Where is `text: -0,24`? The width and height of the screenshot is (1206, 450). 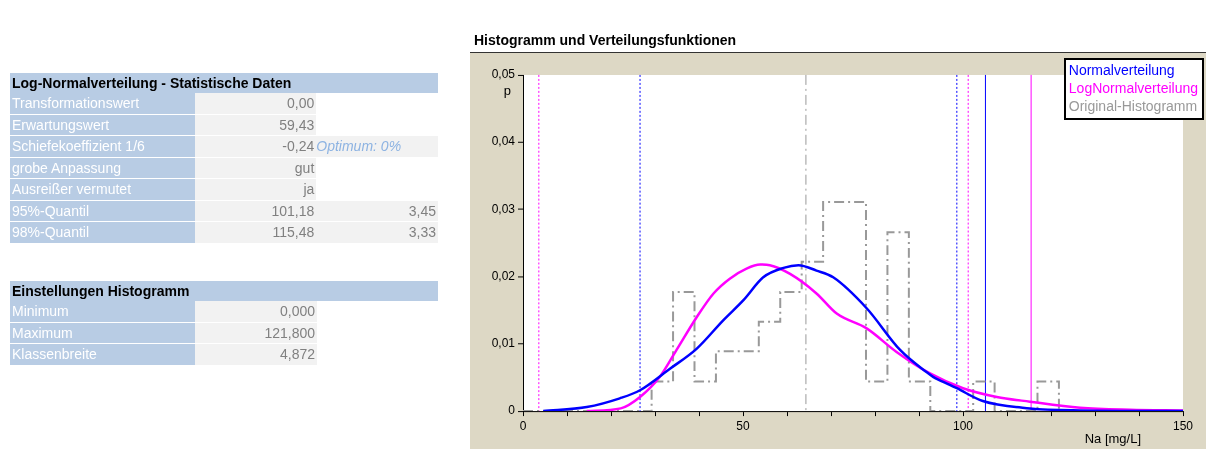
text: -0,24 is located at coordinates (298, 146).